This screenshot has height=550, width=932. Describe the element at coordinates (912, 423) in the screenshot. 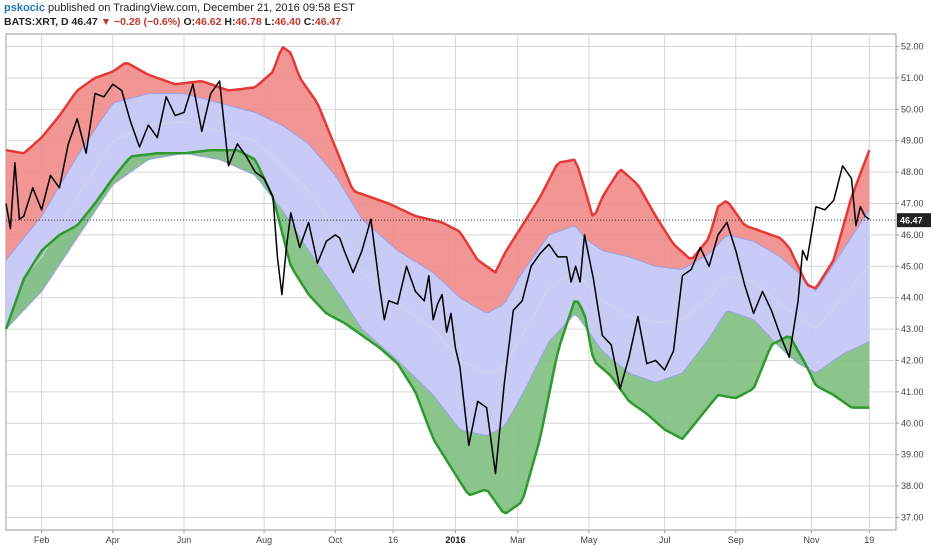

I see `y-tick-label: 40.00` at that location.